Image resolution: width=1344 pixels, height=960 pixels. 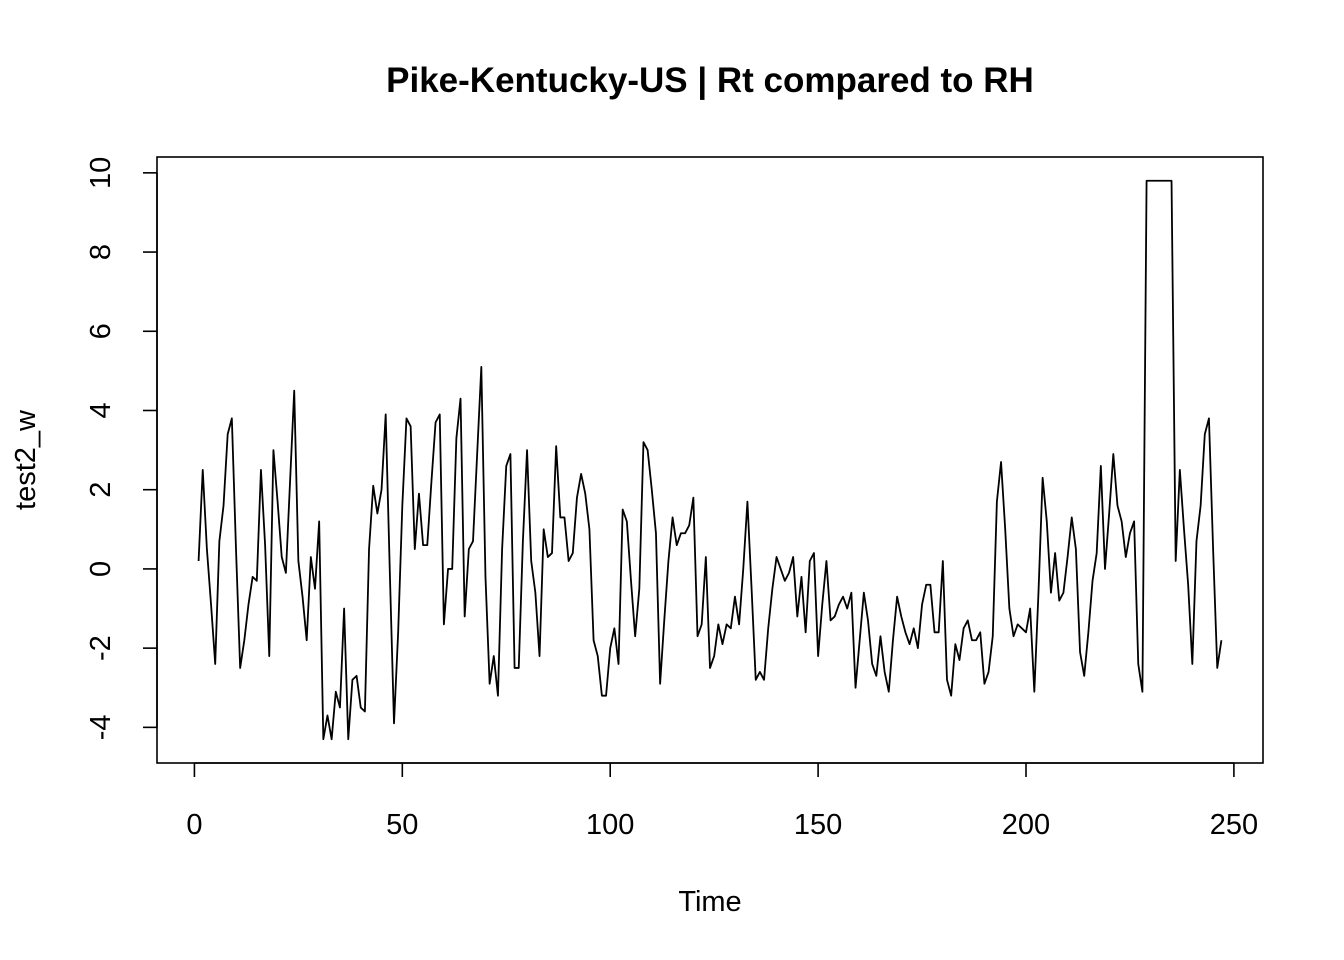 I want to click on y-tick-label: 6, so click(x=101, y=331).